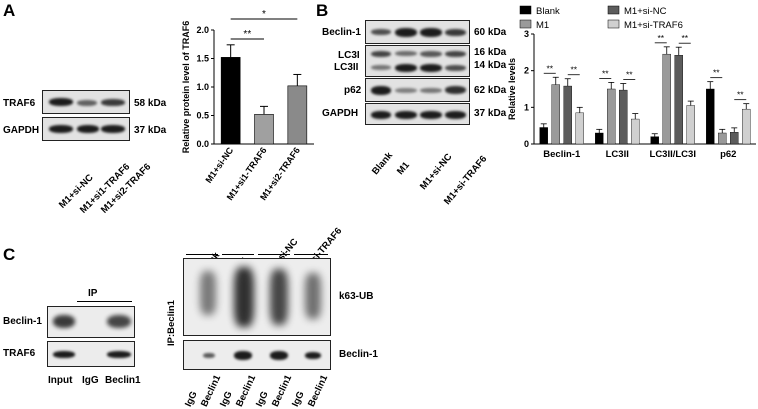 This screenshot has height=409, width=758. Describe the element at coordinates (490, 32) in the screenshot. I see `kda-label-beclin1: 60 kDa` at that location.